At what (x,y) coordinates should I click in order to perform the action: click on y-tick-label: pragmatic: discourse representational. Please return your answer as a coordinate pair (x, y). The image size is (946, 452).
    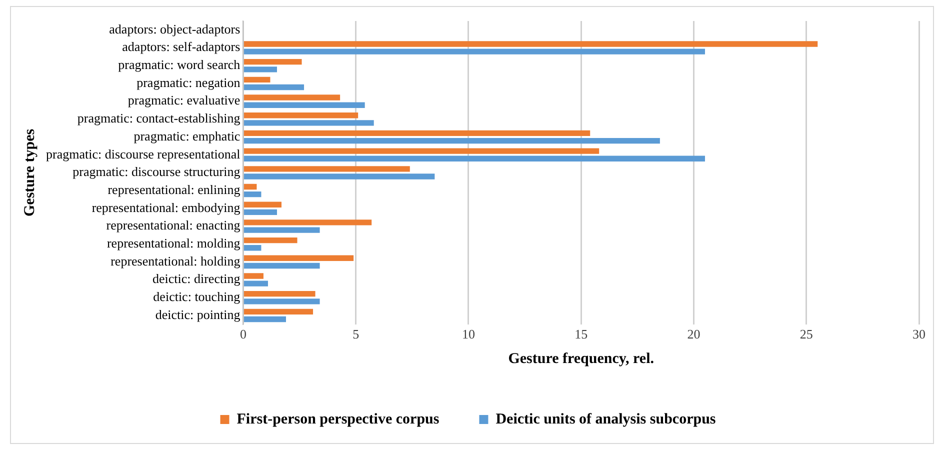
    Looking at the image, I should click on (143, 154).